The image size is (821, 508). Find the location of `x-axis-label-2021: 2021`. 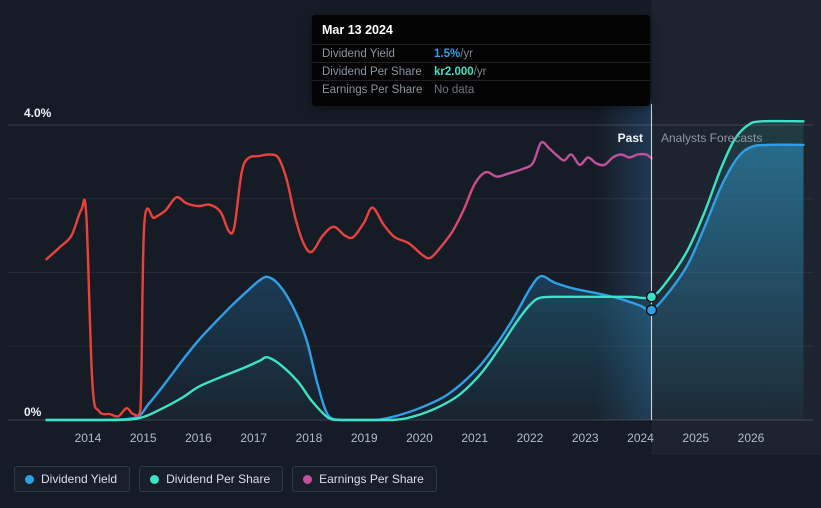

x-axis-label-2021: 2021 is located at coordinates (474, 438).